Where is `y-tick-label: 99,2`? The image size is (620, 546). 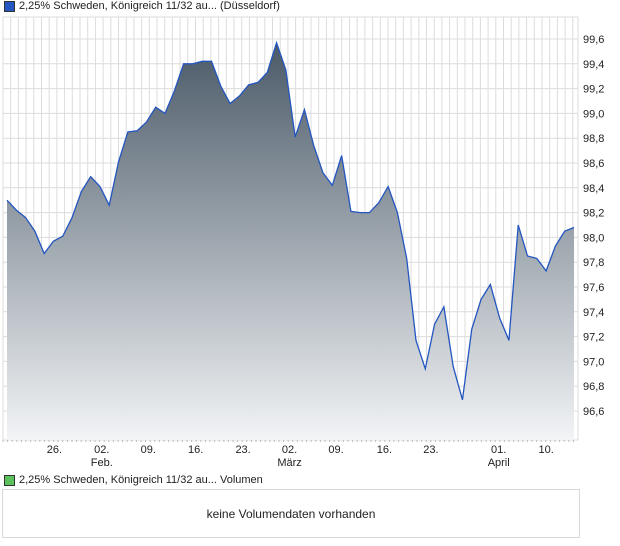
y-tick-label: 99,2 is located at coordinates (593, 90).